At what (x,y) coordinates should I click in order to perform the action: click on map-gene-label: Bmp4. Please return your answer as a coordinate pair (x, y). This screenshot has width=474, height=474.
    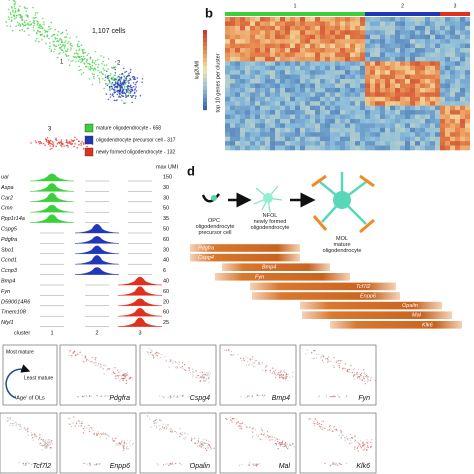
    Looking at the image, I should click on (281, 398).